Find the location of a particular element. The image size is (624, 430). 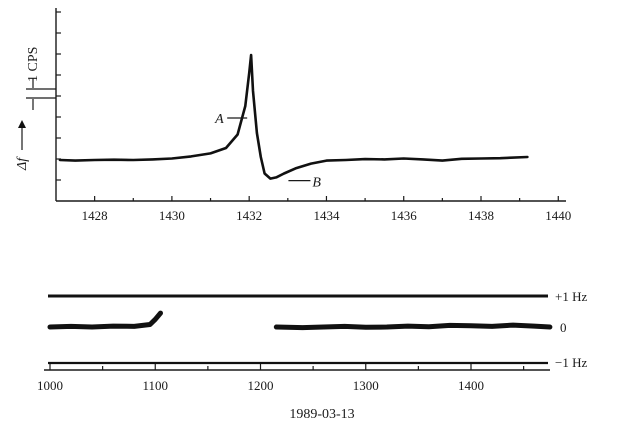

bottom-reference-lines is located at coordinates (298, 329).